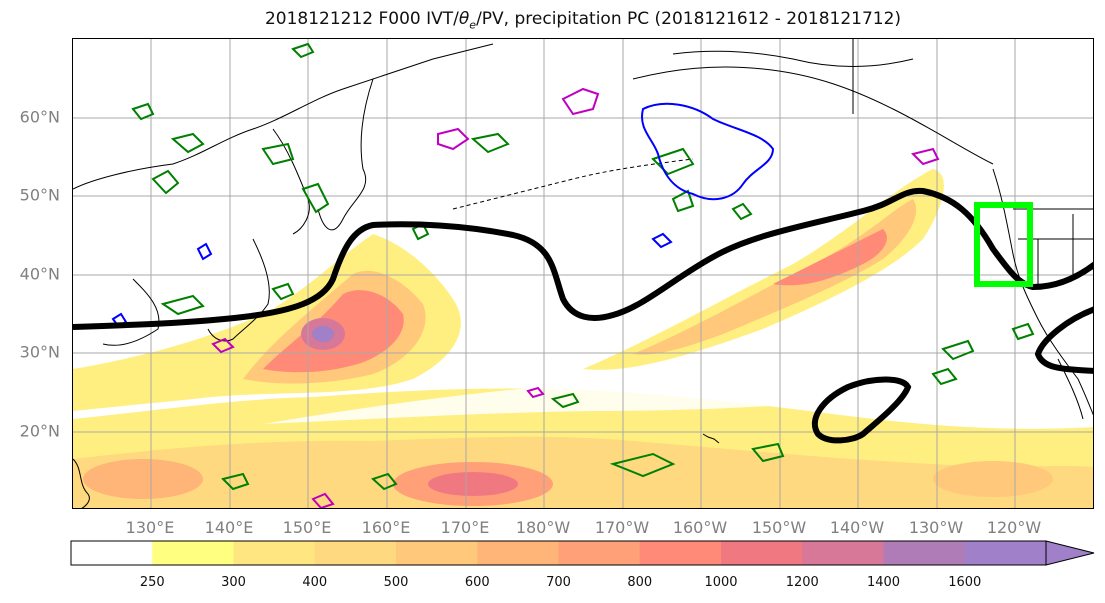 This screenshot has width=1105, height=603. I want to click on colorbar-tick-label: 800, so click(640, 582).